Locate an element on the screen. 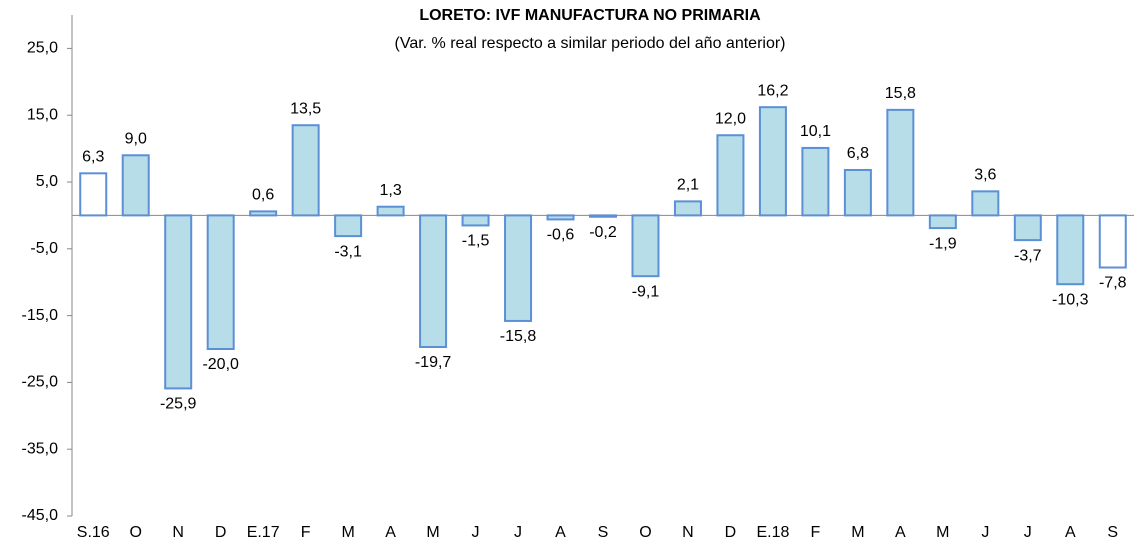 The height and width of the screenshot is (545, 1134). value-label: 12,0 is located at coordinates (730, 118).